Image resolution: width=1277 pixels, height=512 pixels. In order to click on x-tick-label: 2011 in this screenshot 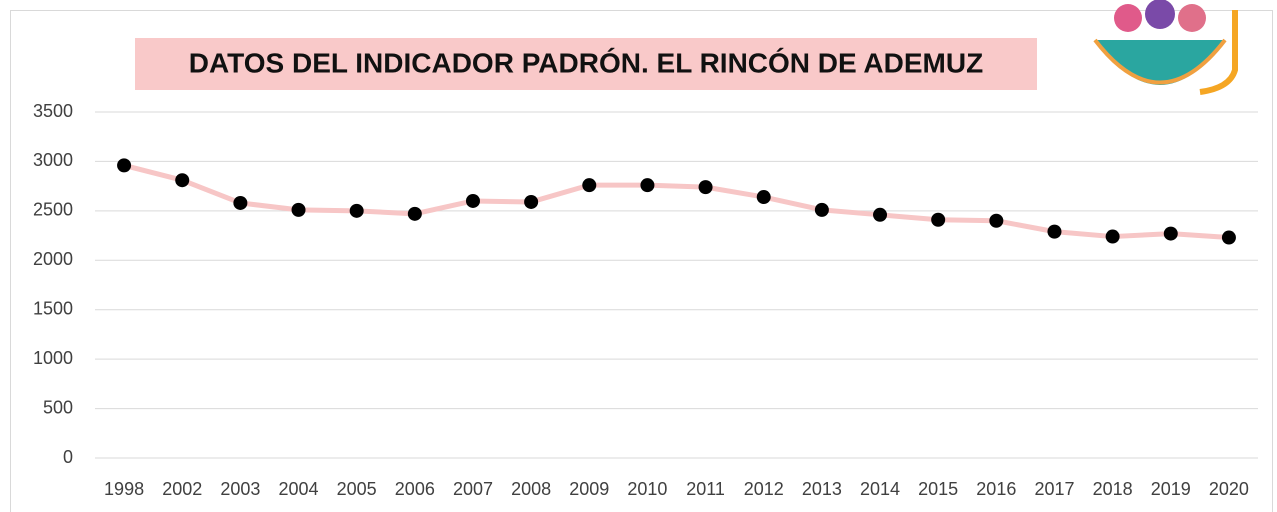, I will do `click(705, 489)`.